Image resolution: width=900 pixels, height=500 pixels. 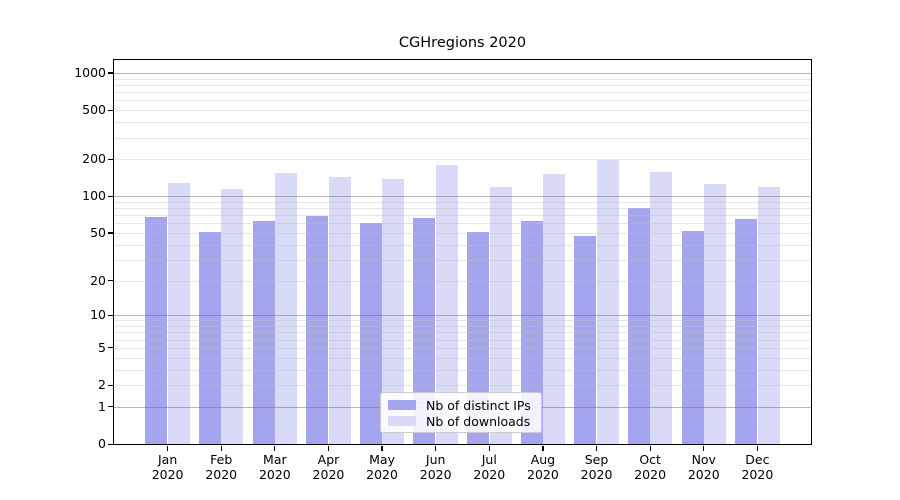 I want to click on x-axis-tick-label: Sep 2020, so click(x=597, y=467).